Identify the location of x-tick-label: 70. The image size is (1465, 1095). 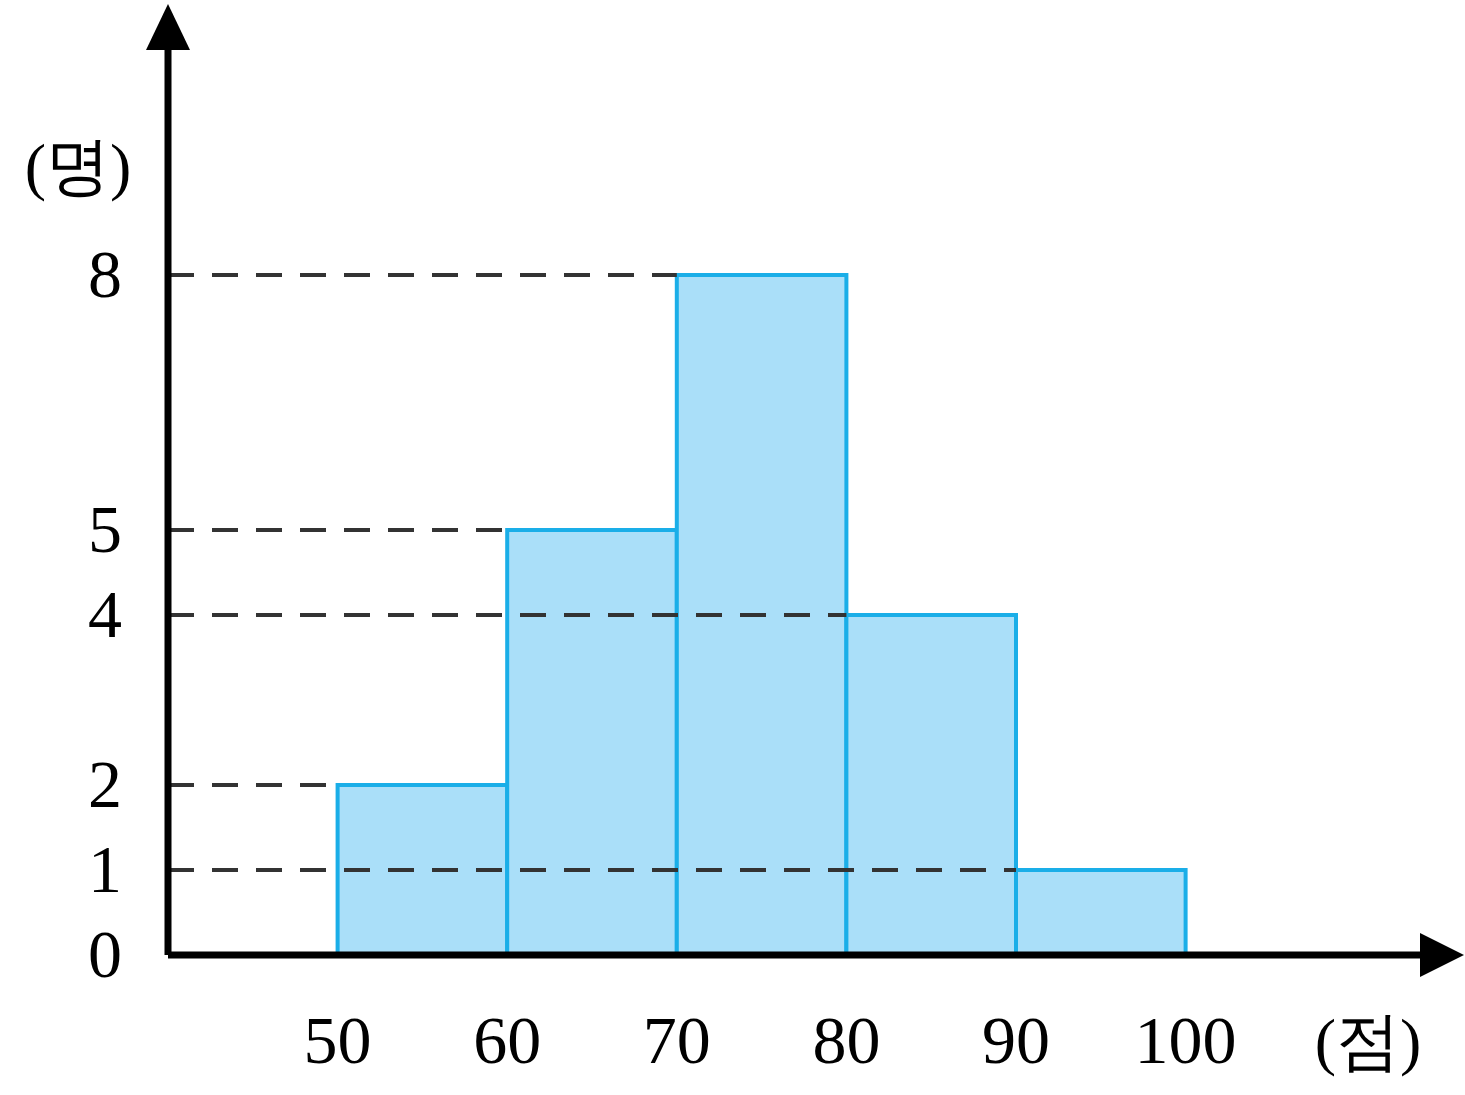
(676, 1040).